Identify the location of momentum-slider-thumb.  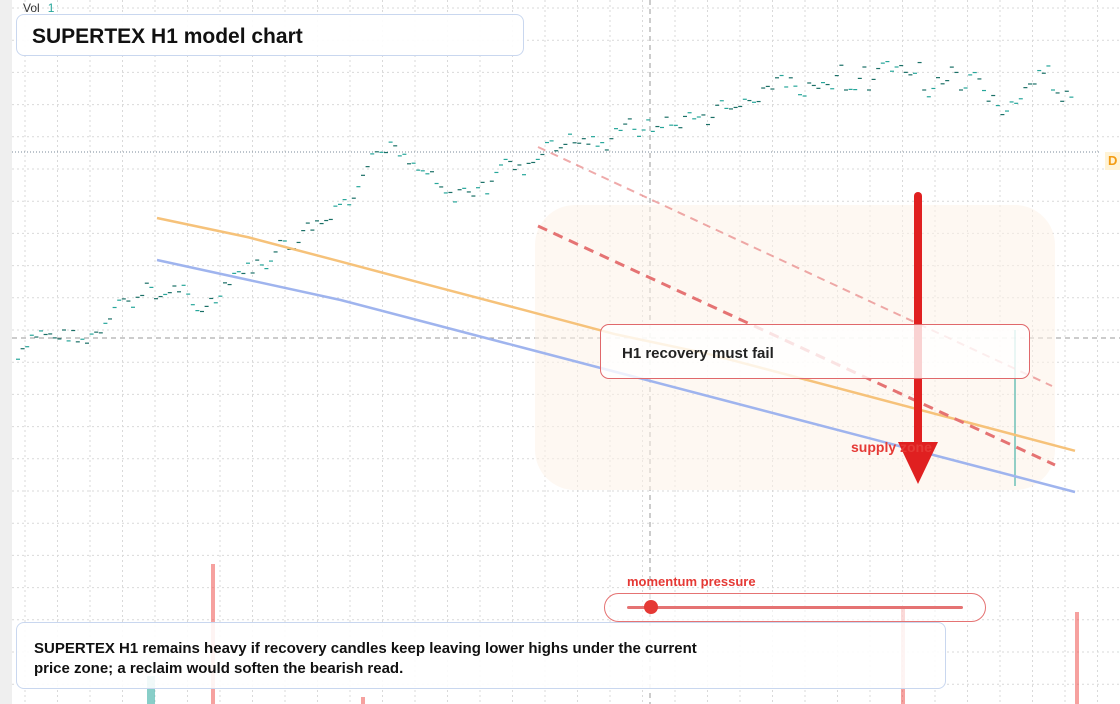
(650, 607).